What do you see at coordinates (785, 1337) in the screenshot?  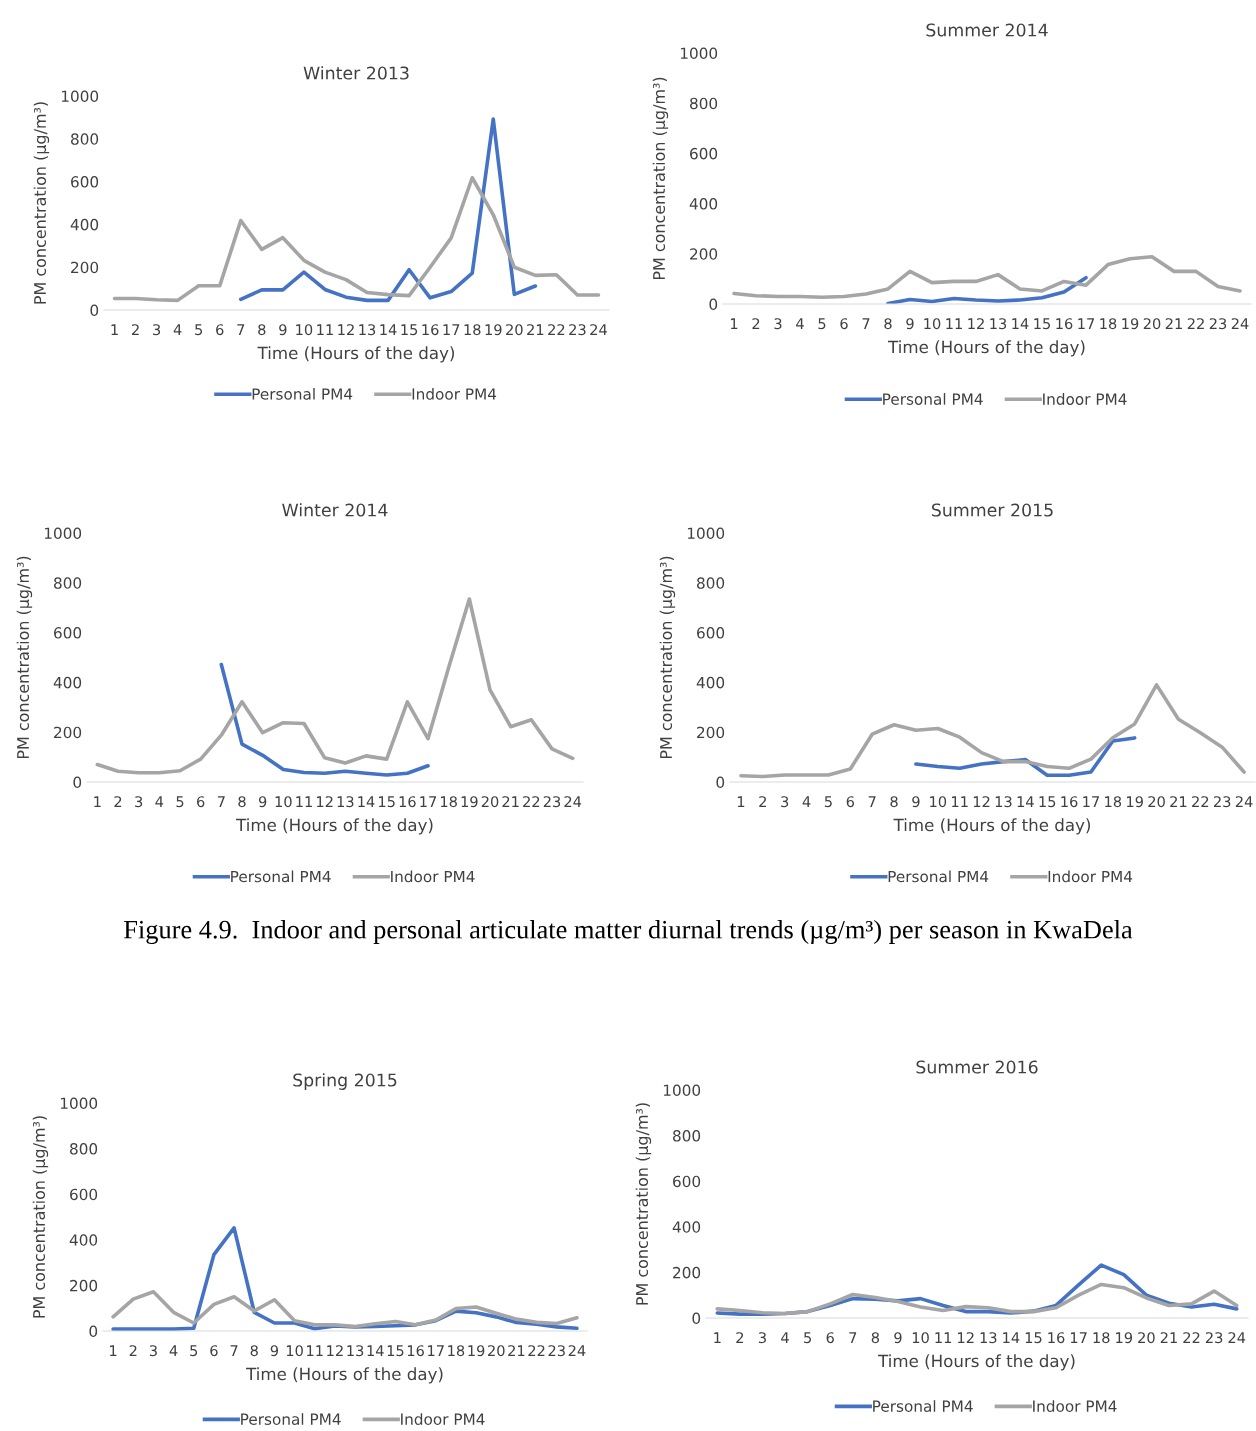 I see `x-tick-label: 4` at bounding box center [785, 1337].